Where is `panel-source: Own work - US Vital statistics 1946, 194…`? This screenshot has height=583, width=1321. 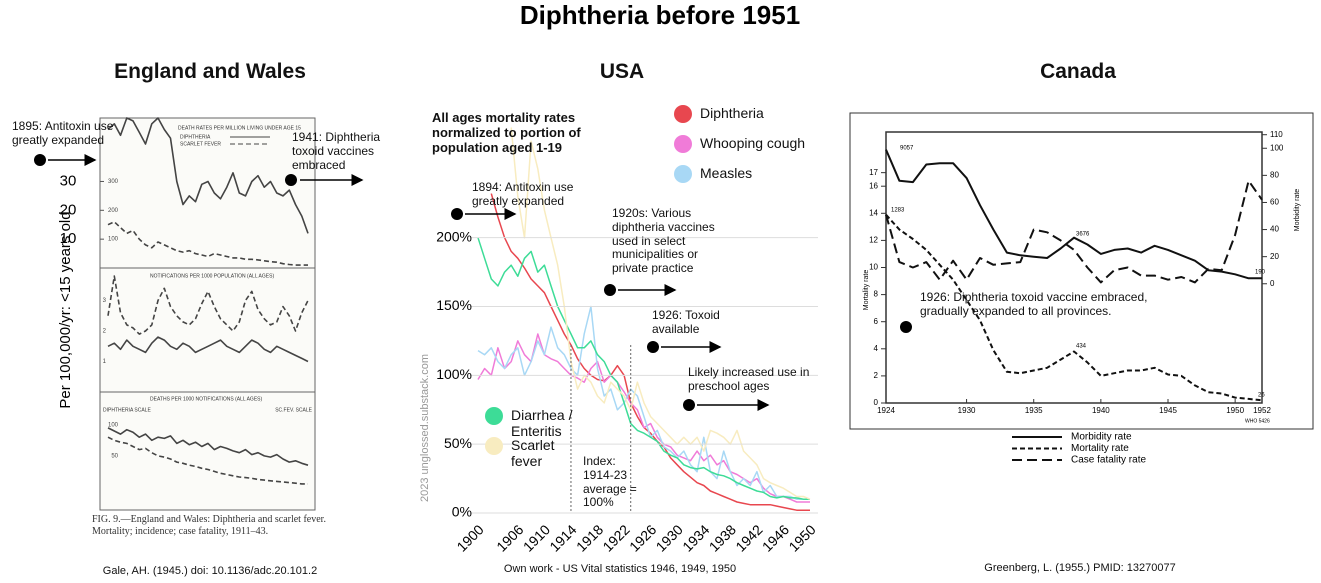
panel-source: Own work - US Vital statistics 1946, 194… is located at coordinates (620, 569).